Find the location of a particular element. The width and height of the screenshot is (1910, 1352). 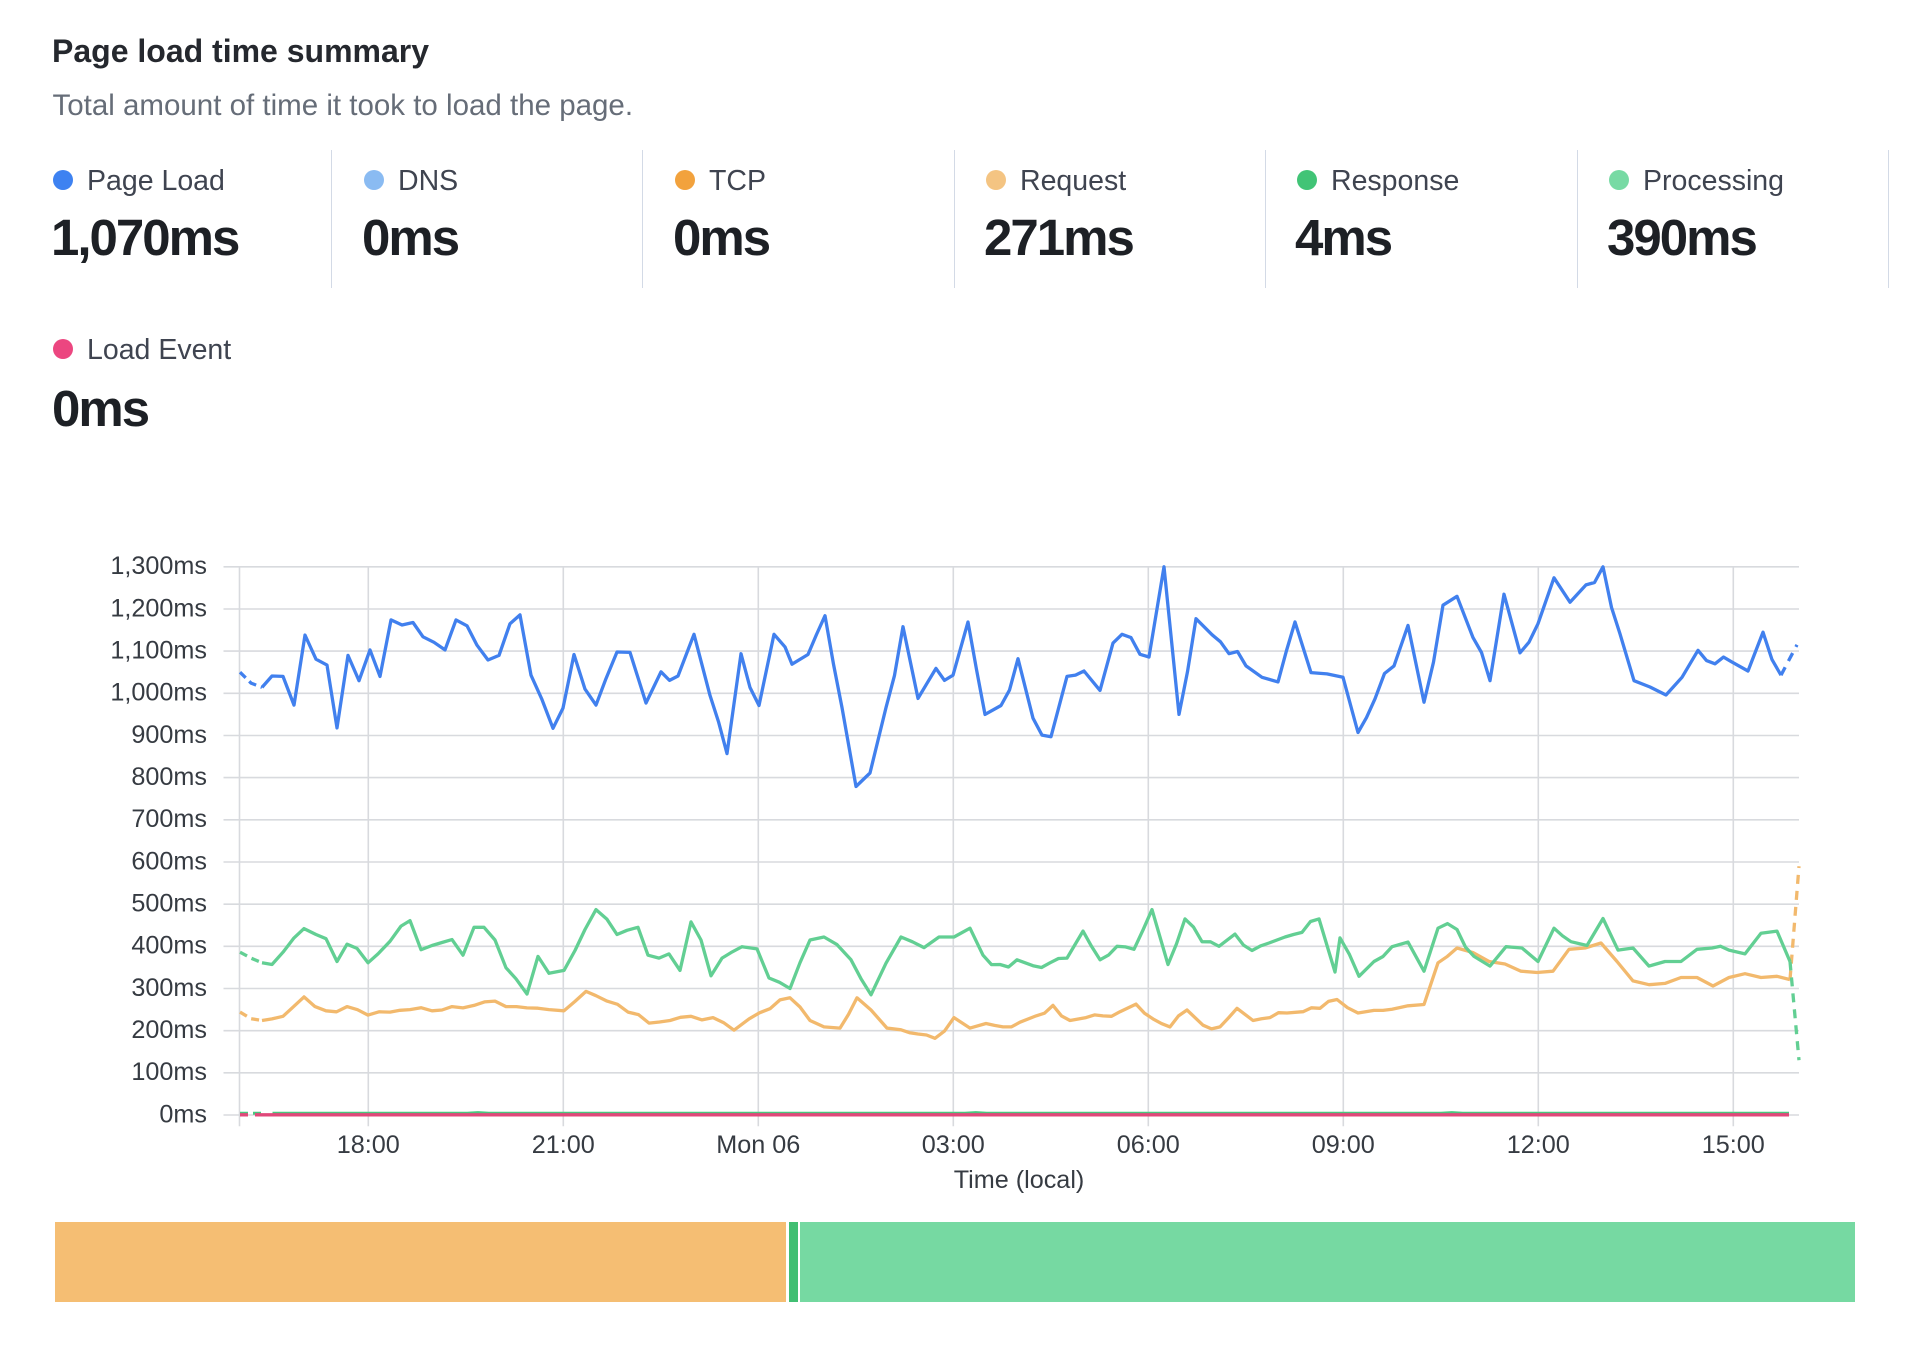

svg-text: 800ms is located at coordinates (169, 777).